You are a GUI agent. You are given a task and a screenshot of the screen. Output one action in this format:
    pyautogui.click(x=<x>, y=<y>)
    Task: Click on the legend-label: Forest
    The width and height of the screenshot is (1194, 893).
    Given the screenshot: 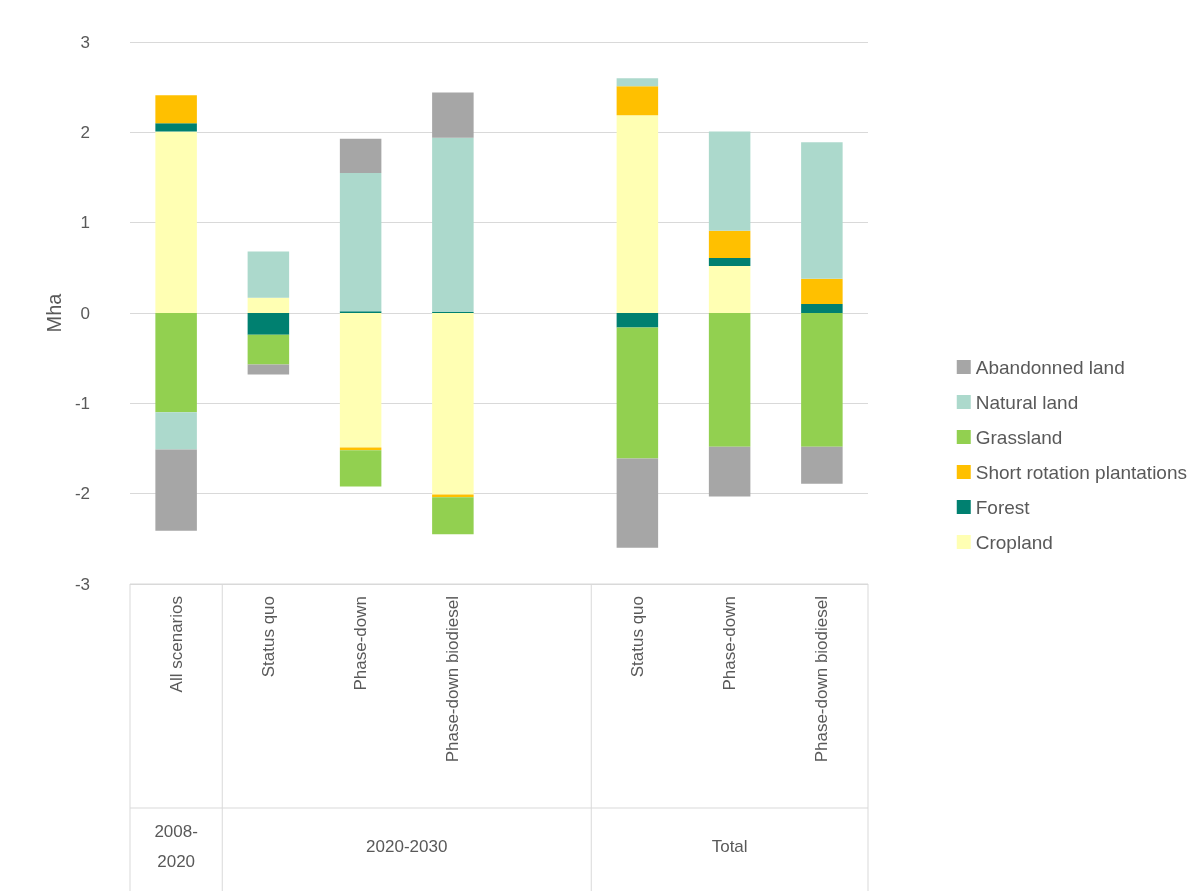 What is the action you would take?
    pyautogui.click(x=1003, y=507)
    